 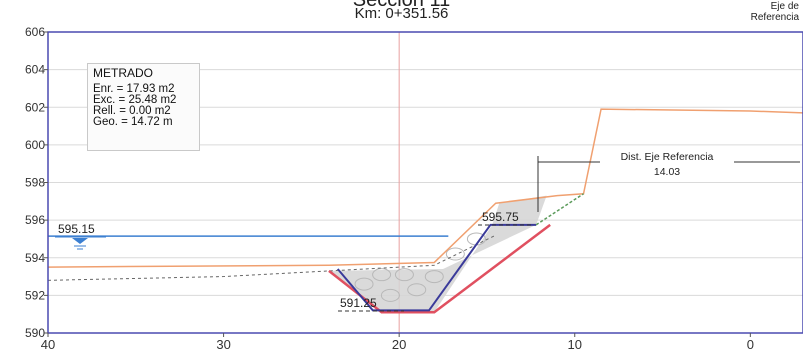 What do you see at coordinates (559, 209) in the screenshot?
I see `series-upper-slope` at bounding box center [559, 209].